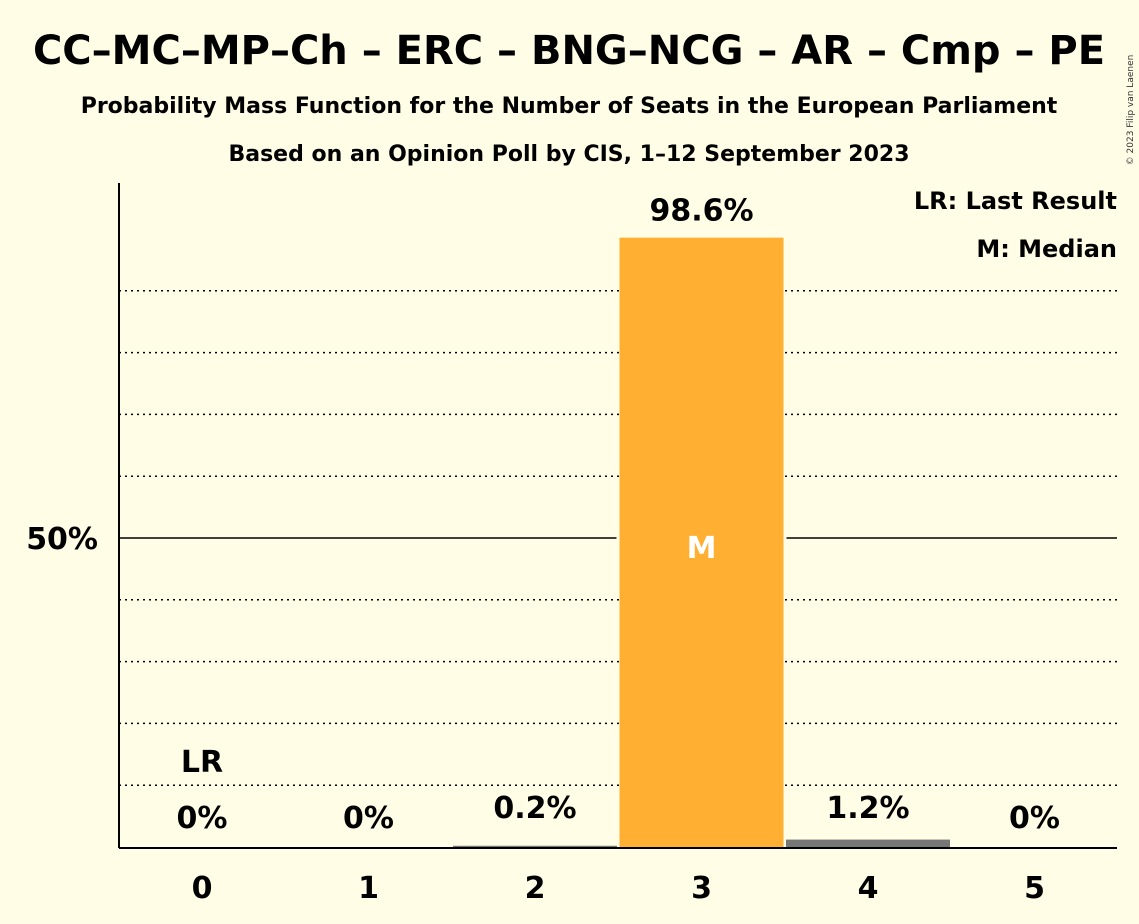  Describe the element at coordinates (1034, 888) in the screenshot. I see `x-tick-label-5: 5` at that location.